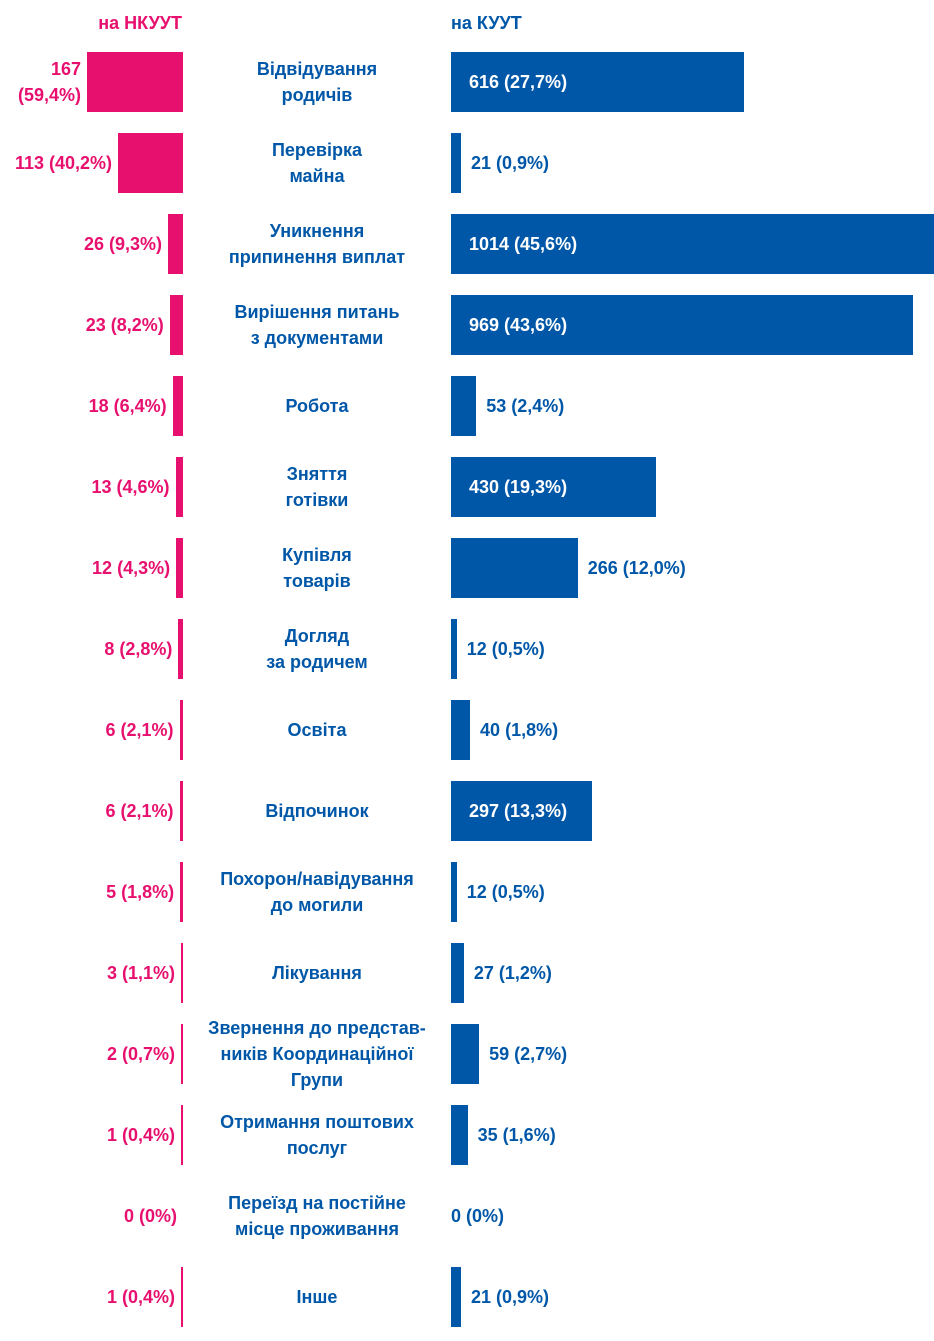  Describe the element at coordinates (512, 973) in the screenshot. I see `value-label-right: 27 (1,2%)` at that location.